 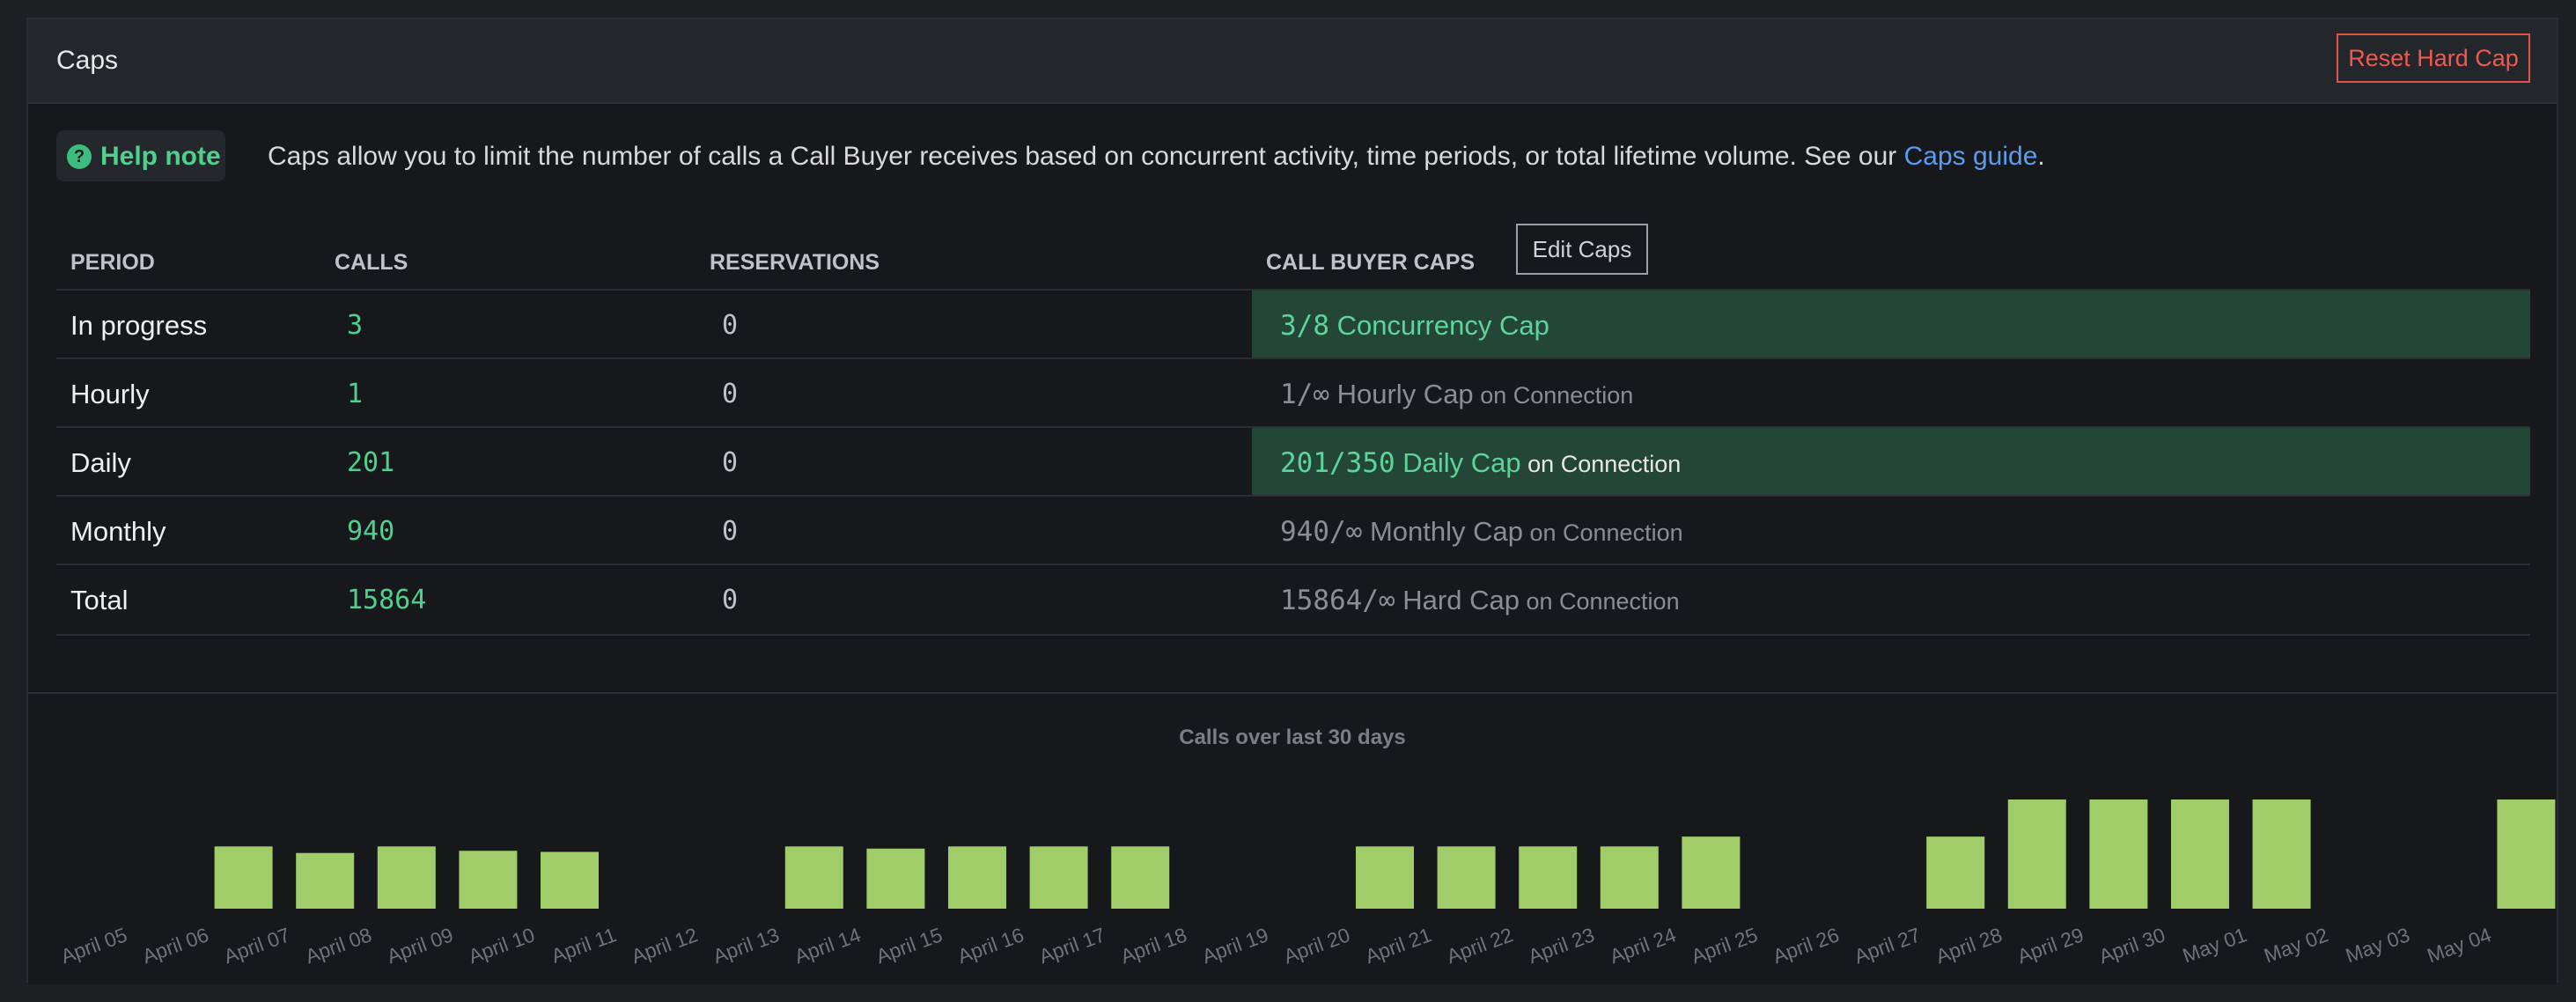 I want to click on cell-cap: 1/∞ Hourly Cap on Connection, so click(x=1457, y=394).